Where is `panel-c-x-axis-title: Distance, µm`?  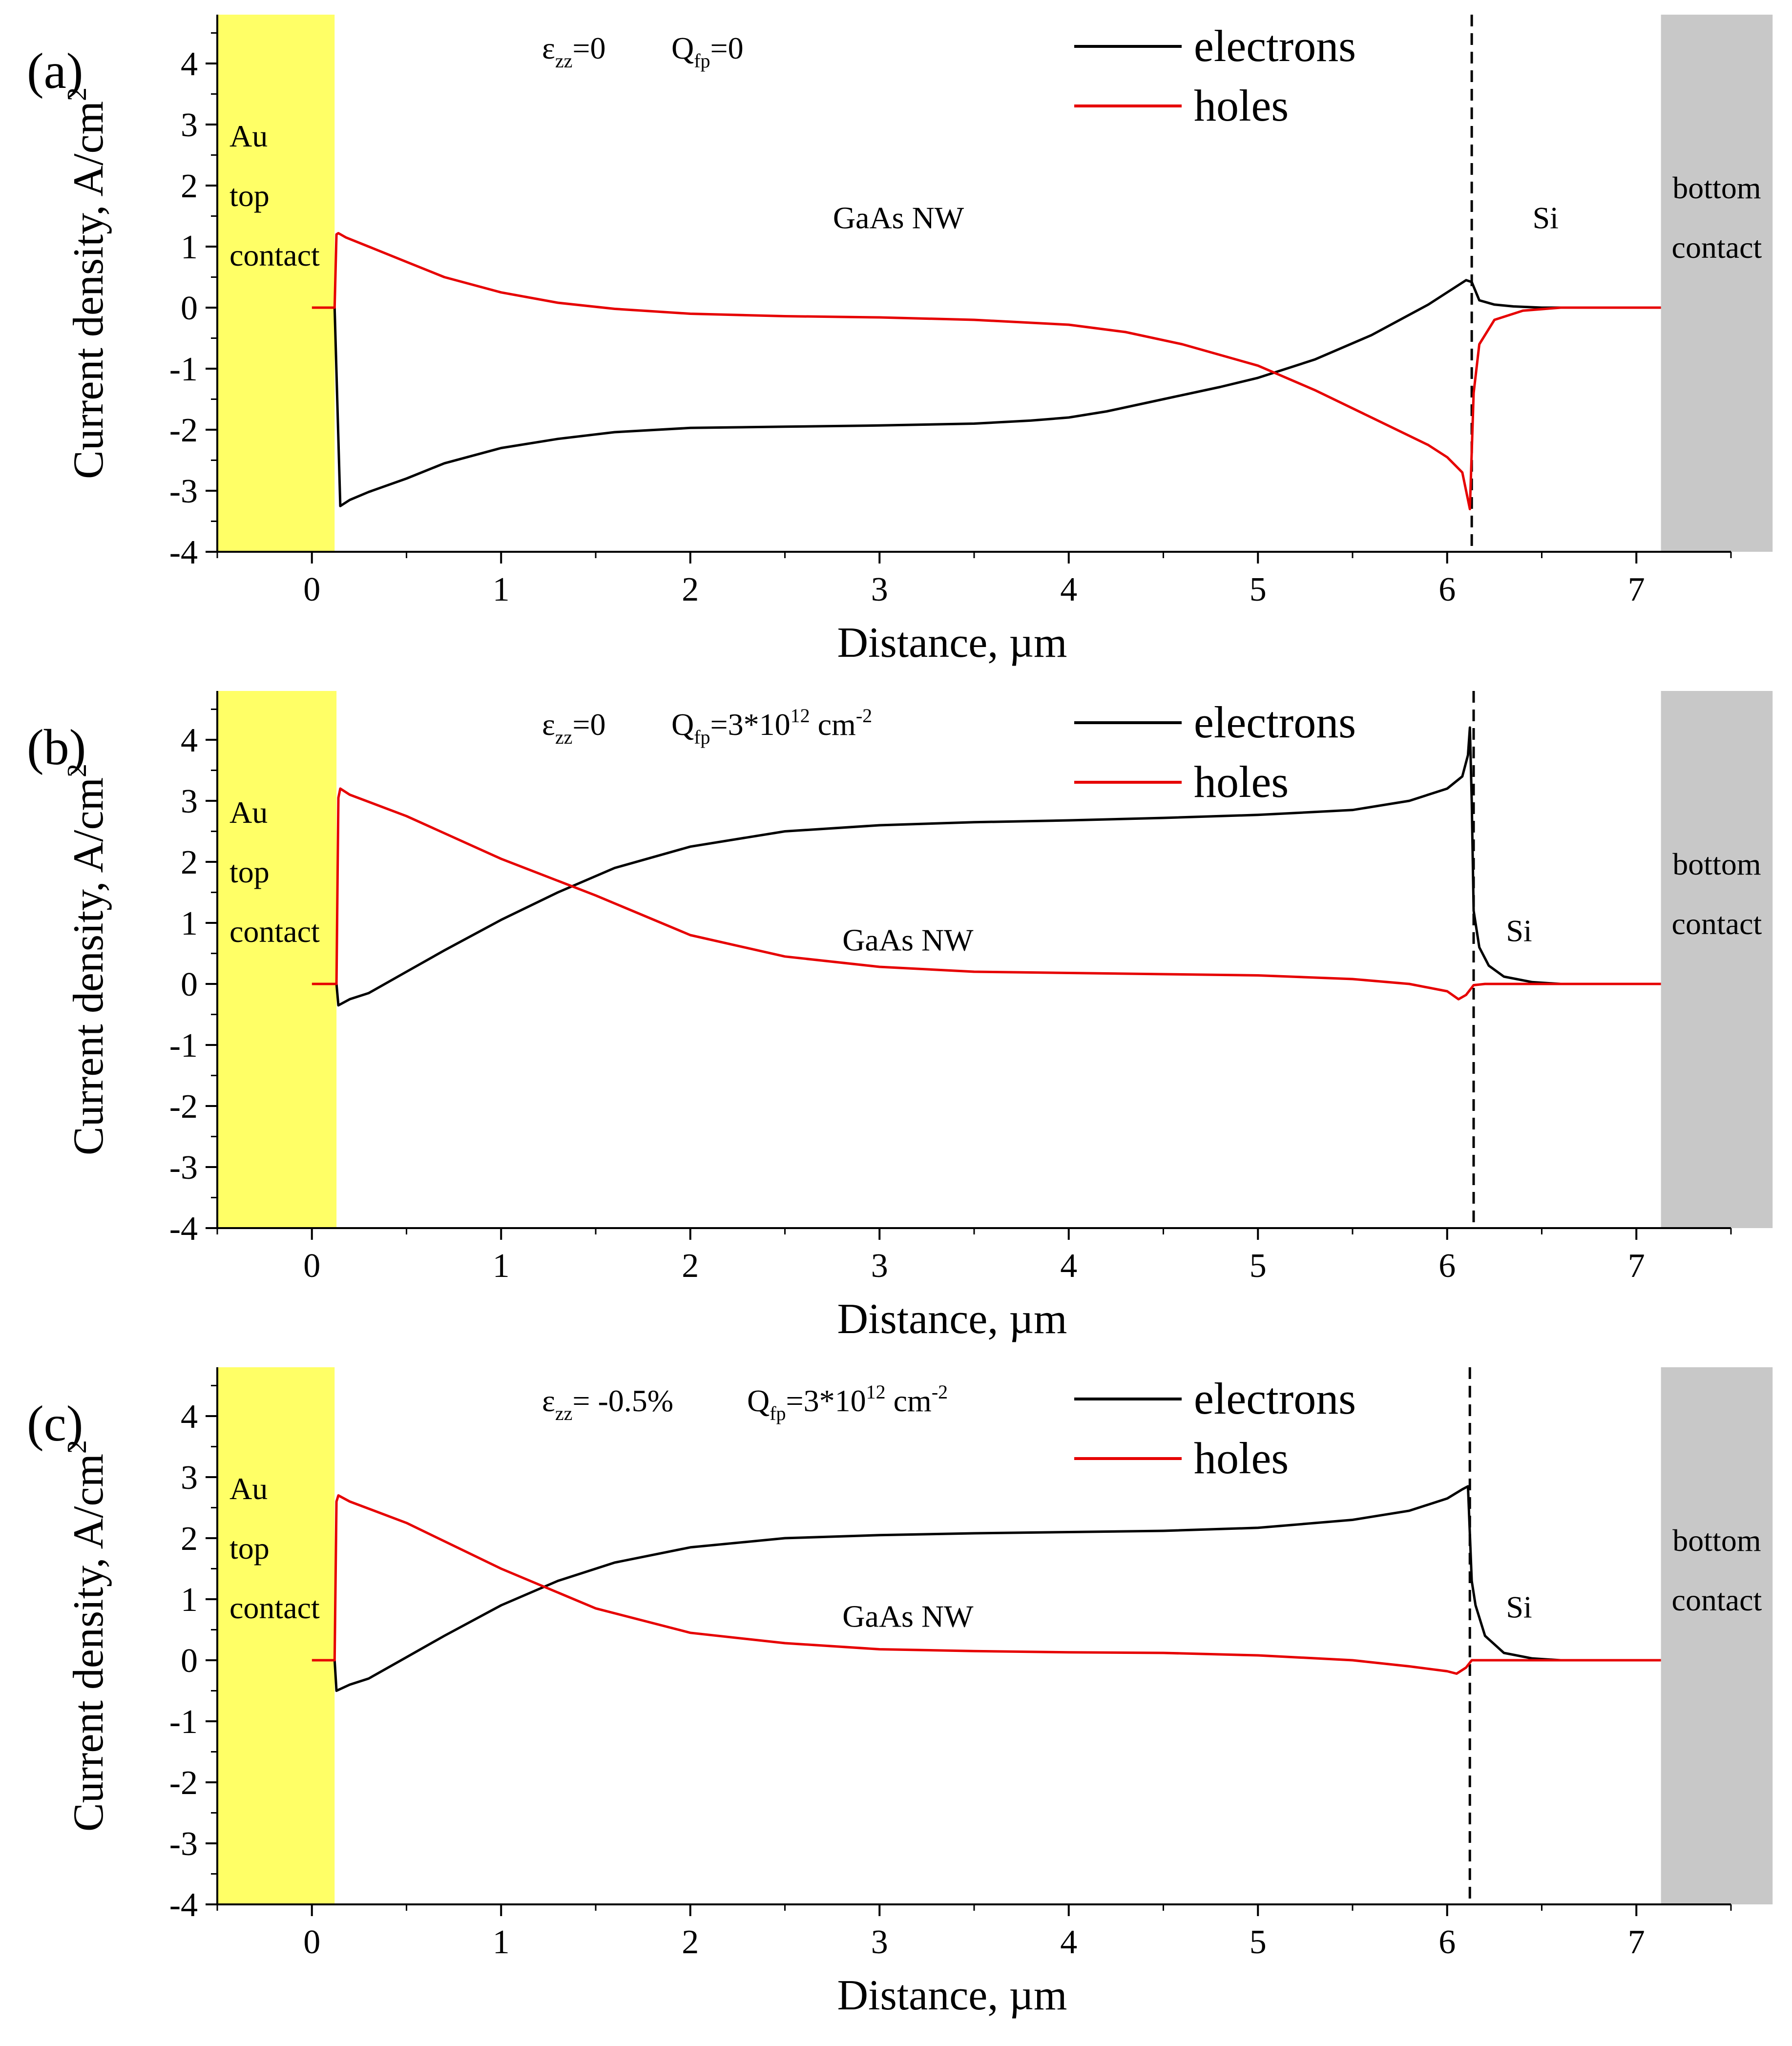 panel-c-x-axis-title: Distance, µm is located at coordinates (952, 1995).